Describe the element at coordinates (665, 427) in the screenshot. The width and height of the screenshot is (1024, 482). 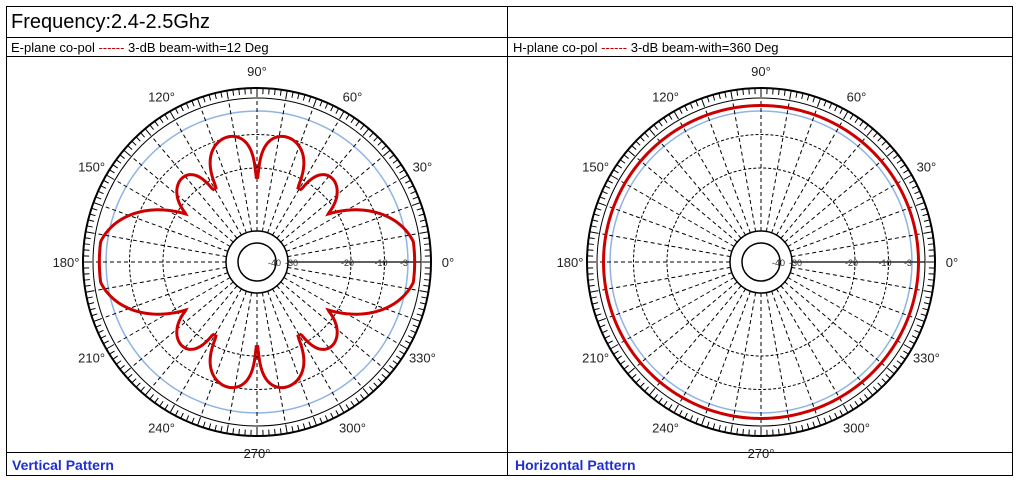
I see `angle-label-240: 240°` at that location.